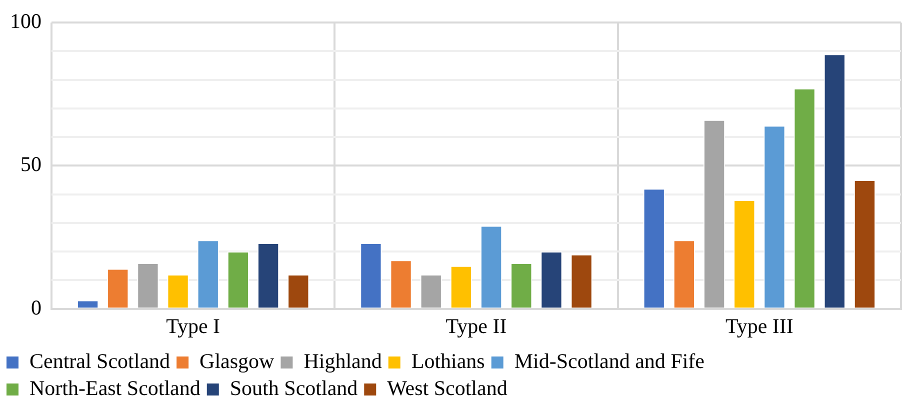 This screenshot has width=911, height=410. What do you see at coordinates (36, 307) in the screenshot?
I see `y-tick-label: 0` at bounding box center [36, 307].